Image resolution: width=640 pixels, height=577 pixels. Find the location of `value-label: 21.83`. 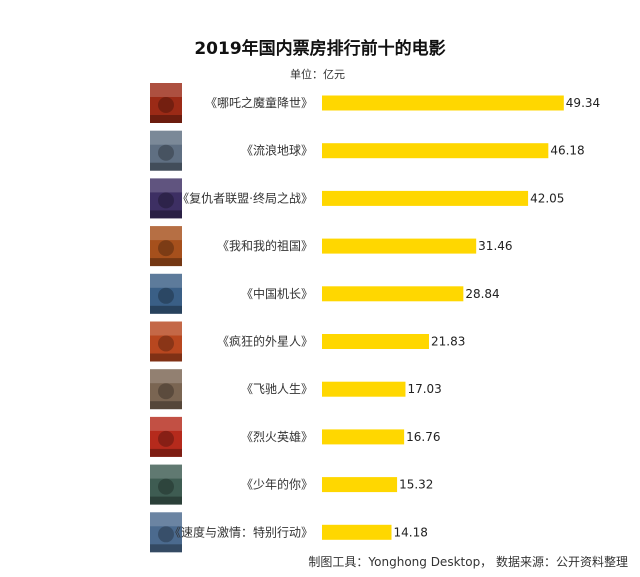

value-label: 21.83 is located at coordinates (448, 342).